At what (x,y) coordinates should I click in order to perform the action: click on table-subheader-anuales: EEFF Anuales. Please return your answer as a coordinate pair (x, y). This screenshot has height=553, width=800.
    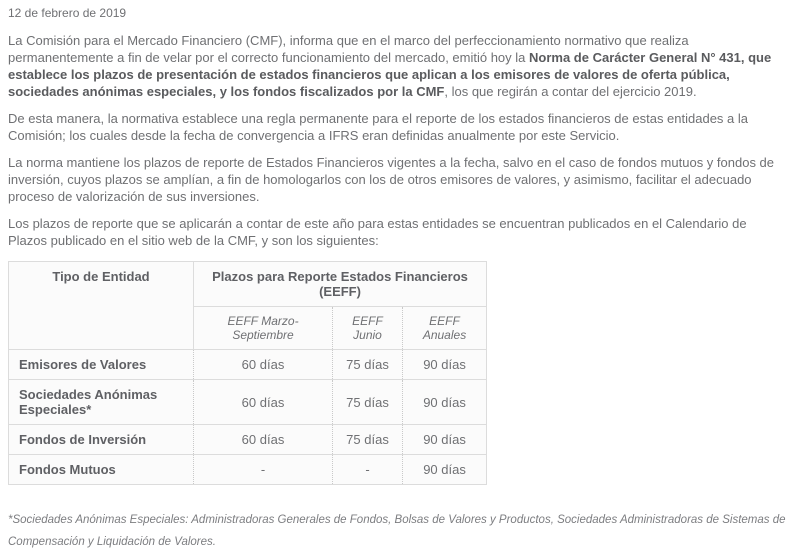
    Looking at the image, I should click on (444, 328).